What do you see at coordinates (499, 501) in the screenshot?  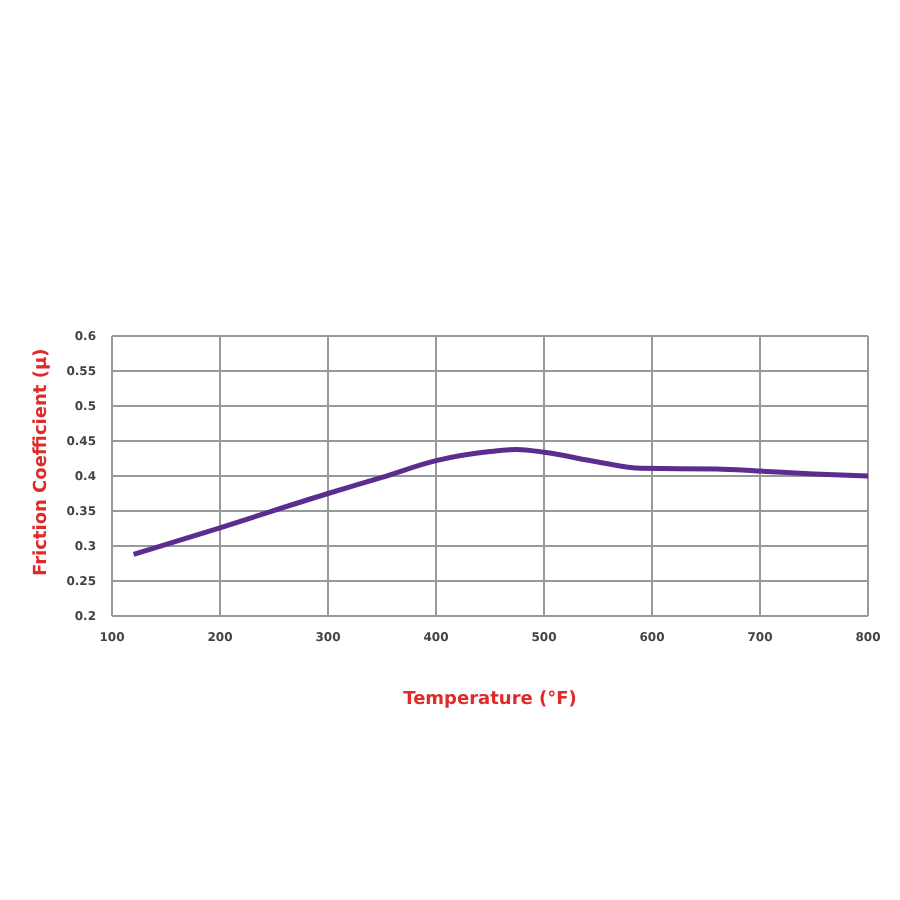 I see `line-series` at bounding box center [499, 501].